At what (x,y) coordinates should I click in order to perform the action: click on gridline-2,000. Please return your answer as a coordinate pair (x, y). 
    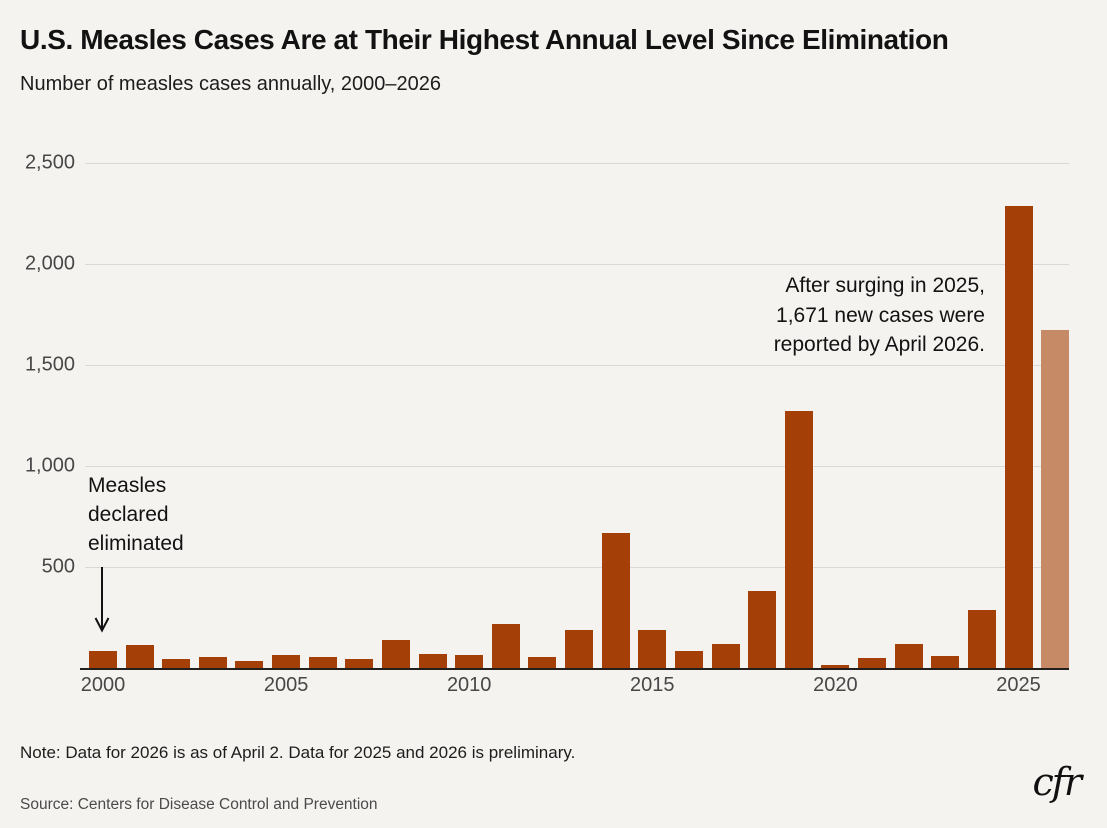
    Looking at the image, I should click on (577, 264).